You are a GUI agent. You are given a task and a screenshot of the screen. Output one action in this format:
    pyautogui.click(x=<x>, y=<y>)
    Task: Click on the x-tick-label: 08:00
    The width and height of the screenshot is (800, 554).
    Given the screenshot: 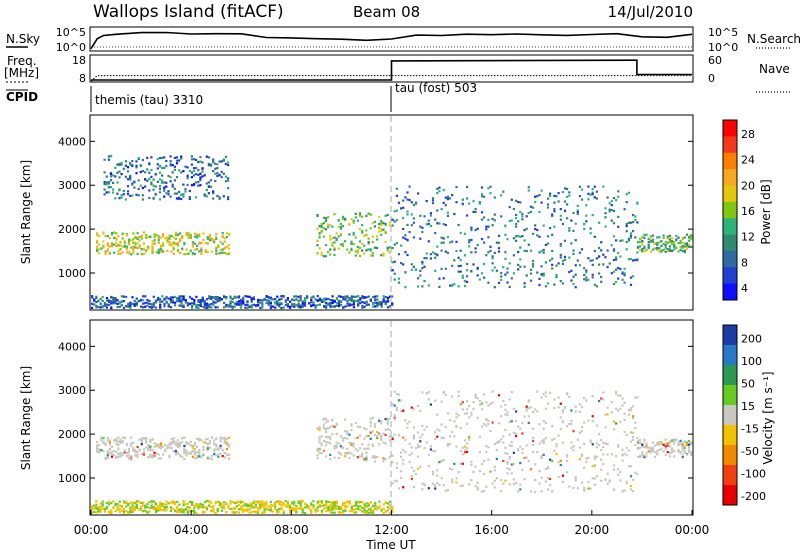 What is the action you would take?
    pyautogui.click(x=291, y=530)
    